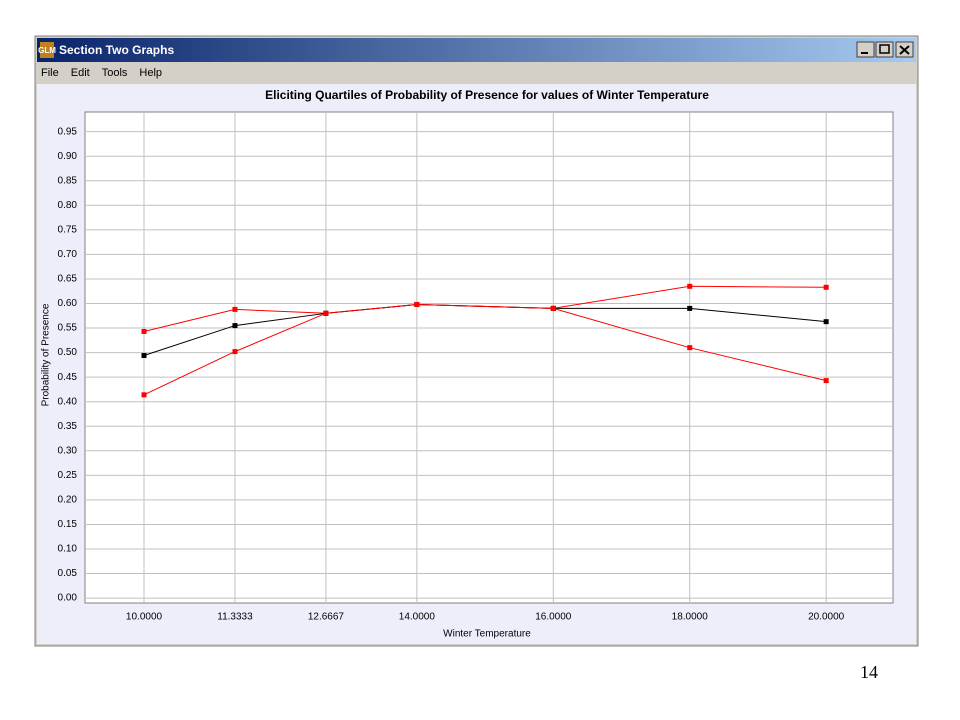 Image resolution: width=960 pixels, height=720 pixels. Describe the element at coordinates (80, 73) in the screenshot. I see `menu-item: Edit` at that location.